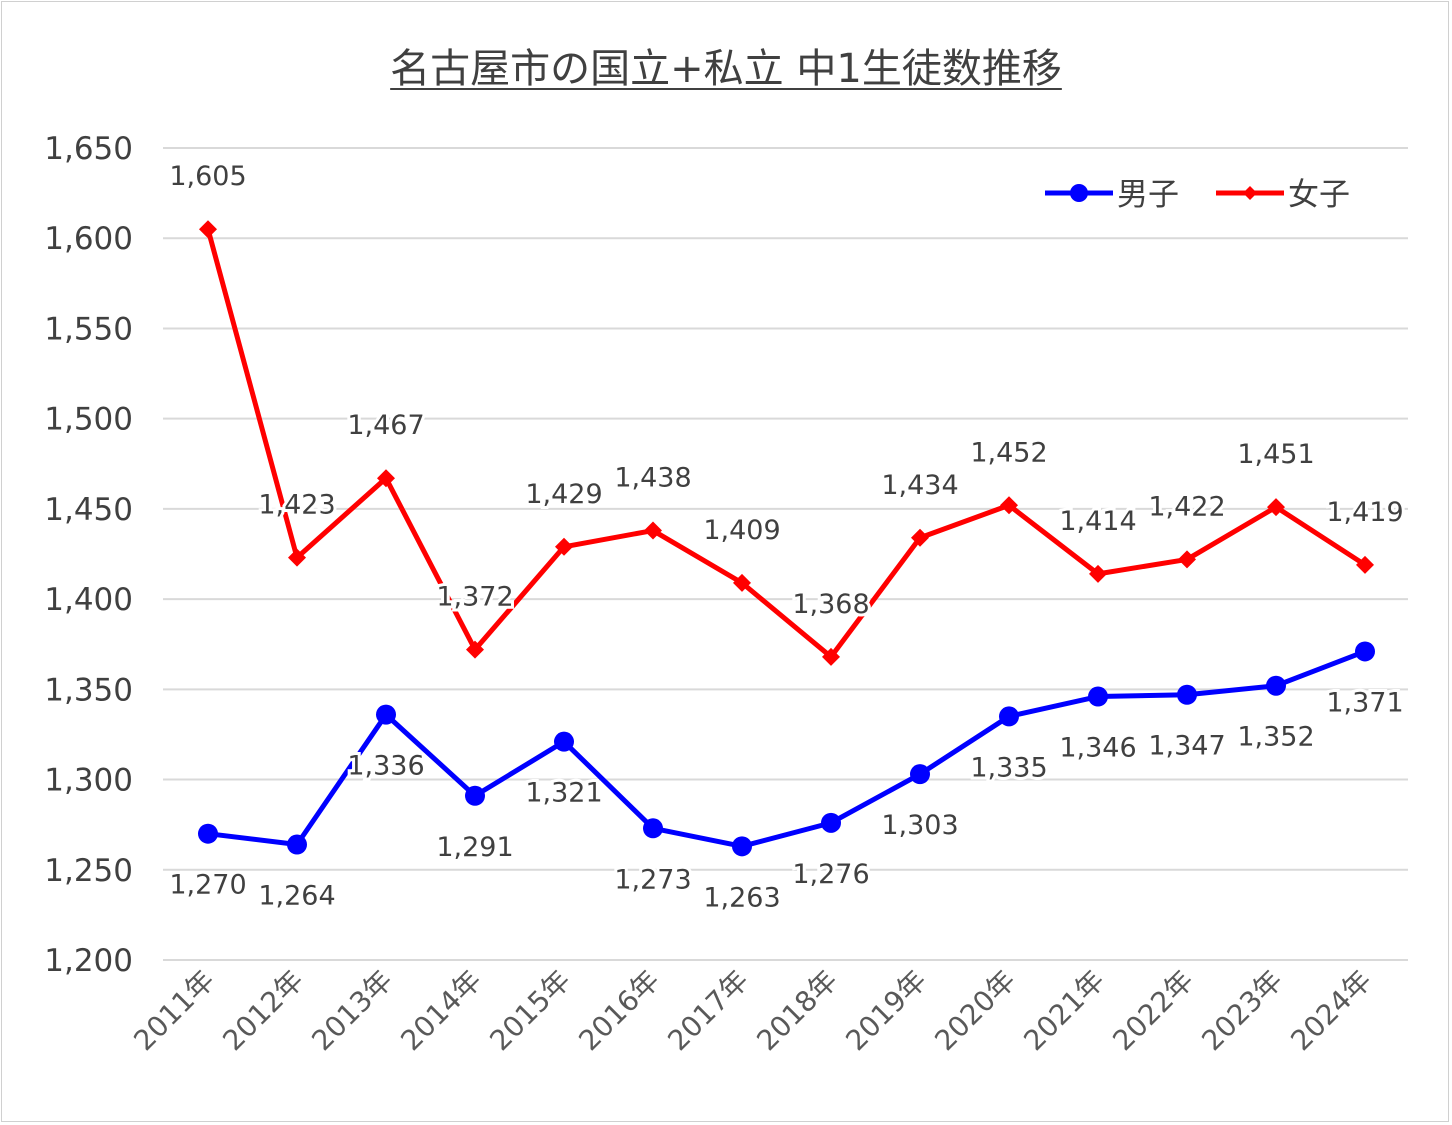  I want to click on data-label: 1,452, so click(1008, 452).